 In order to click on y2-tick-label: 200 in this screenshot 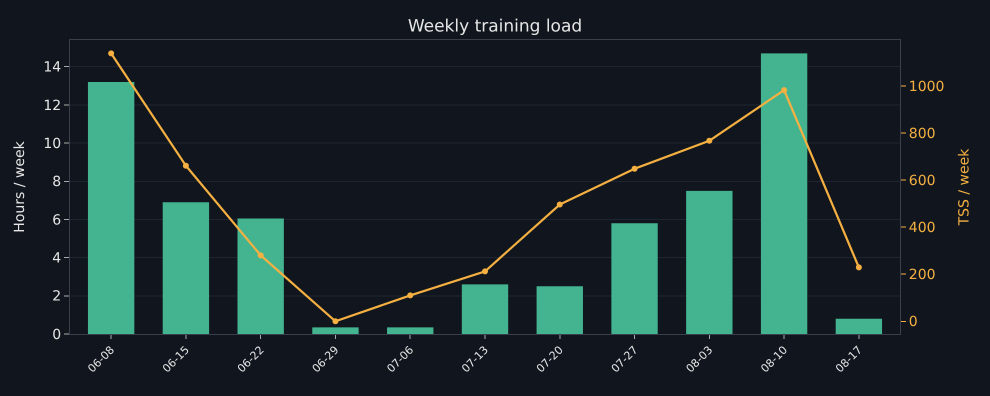, I will do `click(922, 275)`.